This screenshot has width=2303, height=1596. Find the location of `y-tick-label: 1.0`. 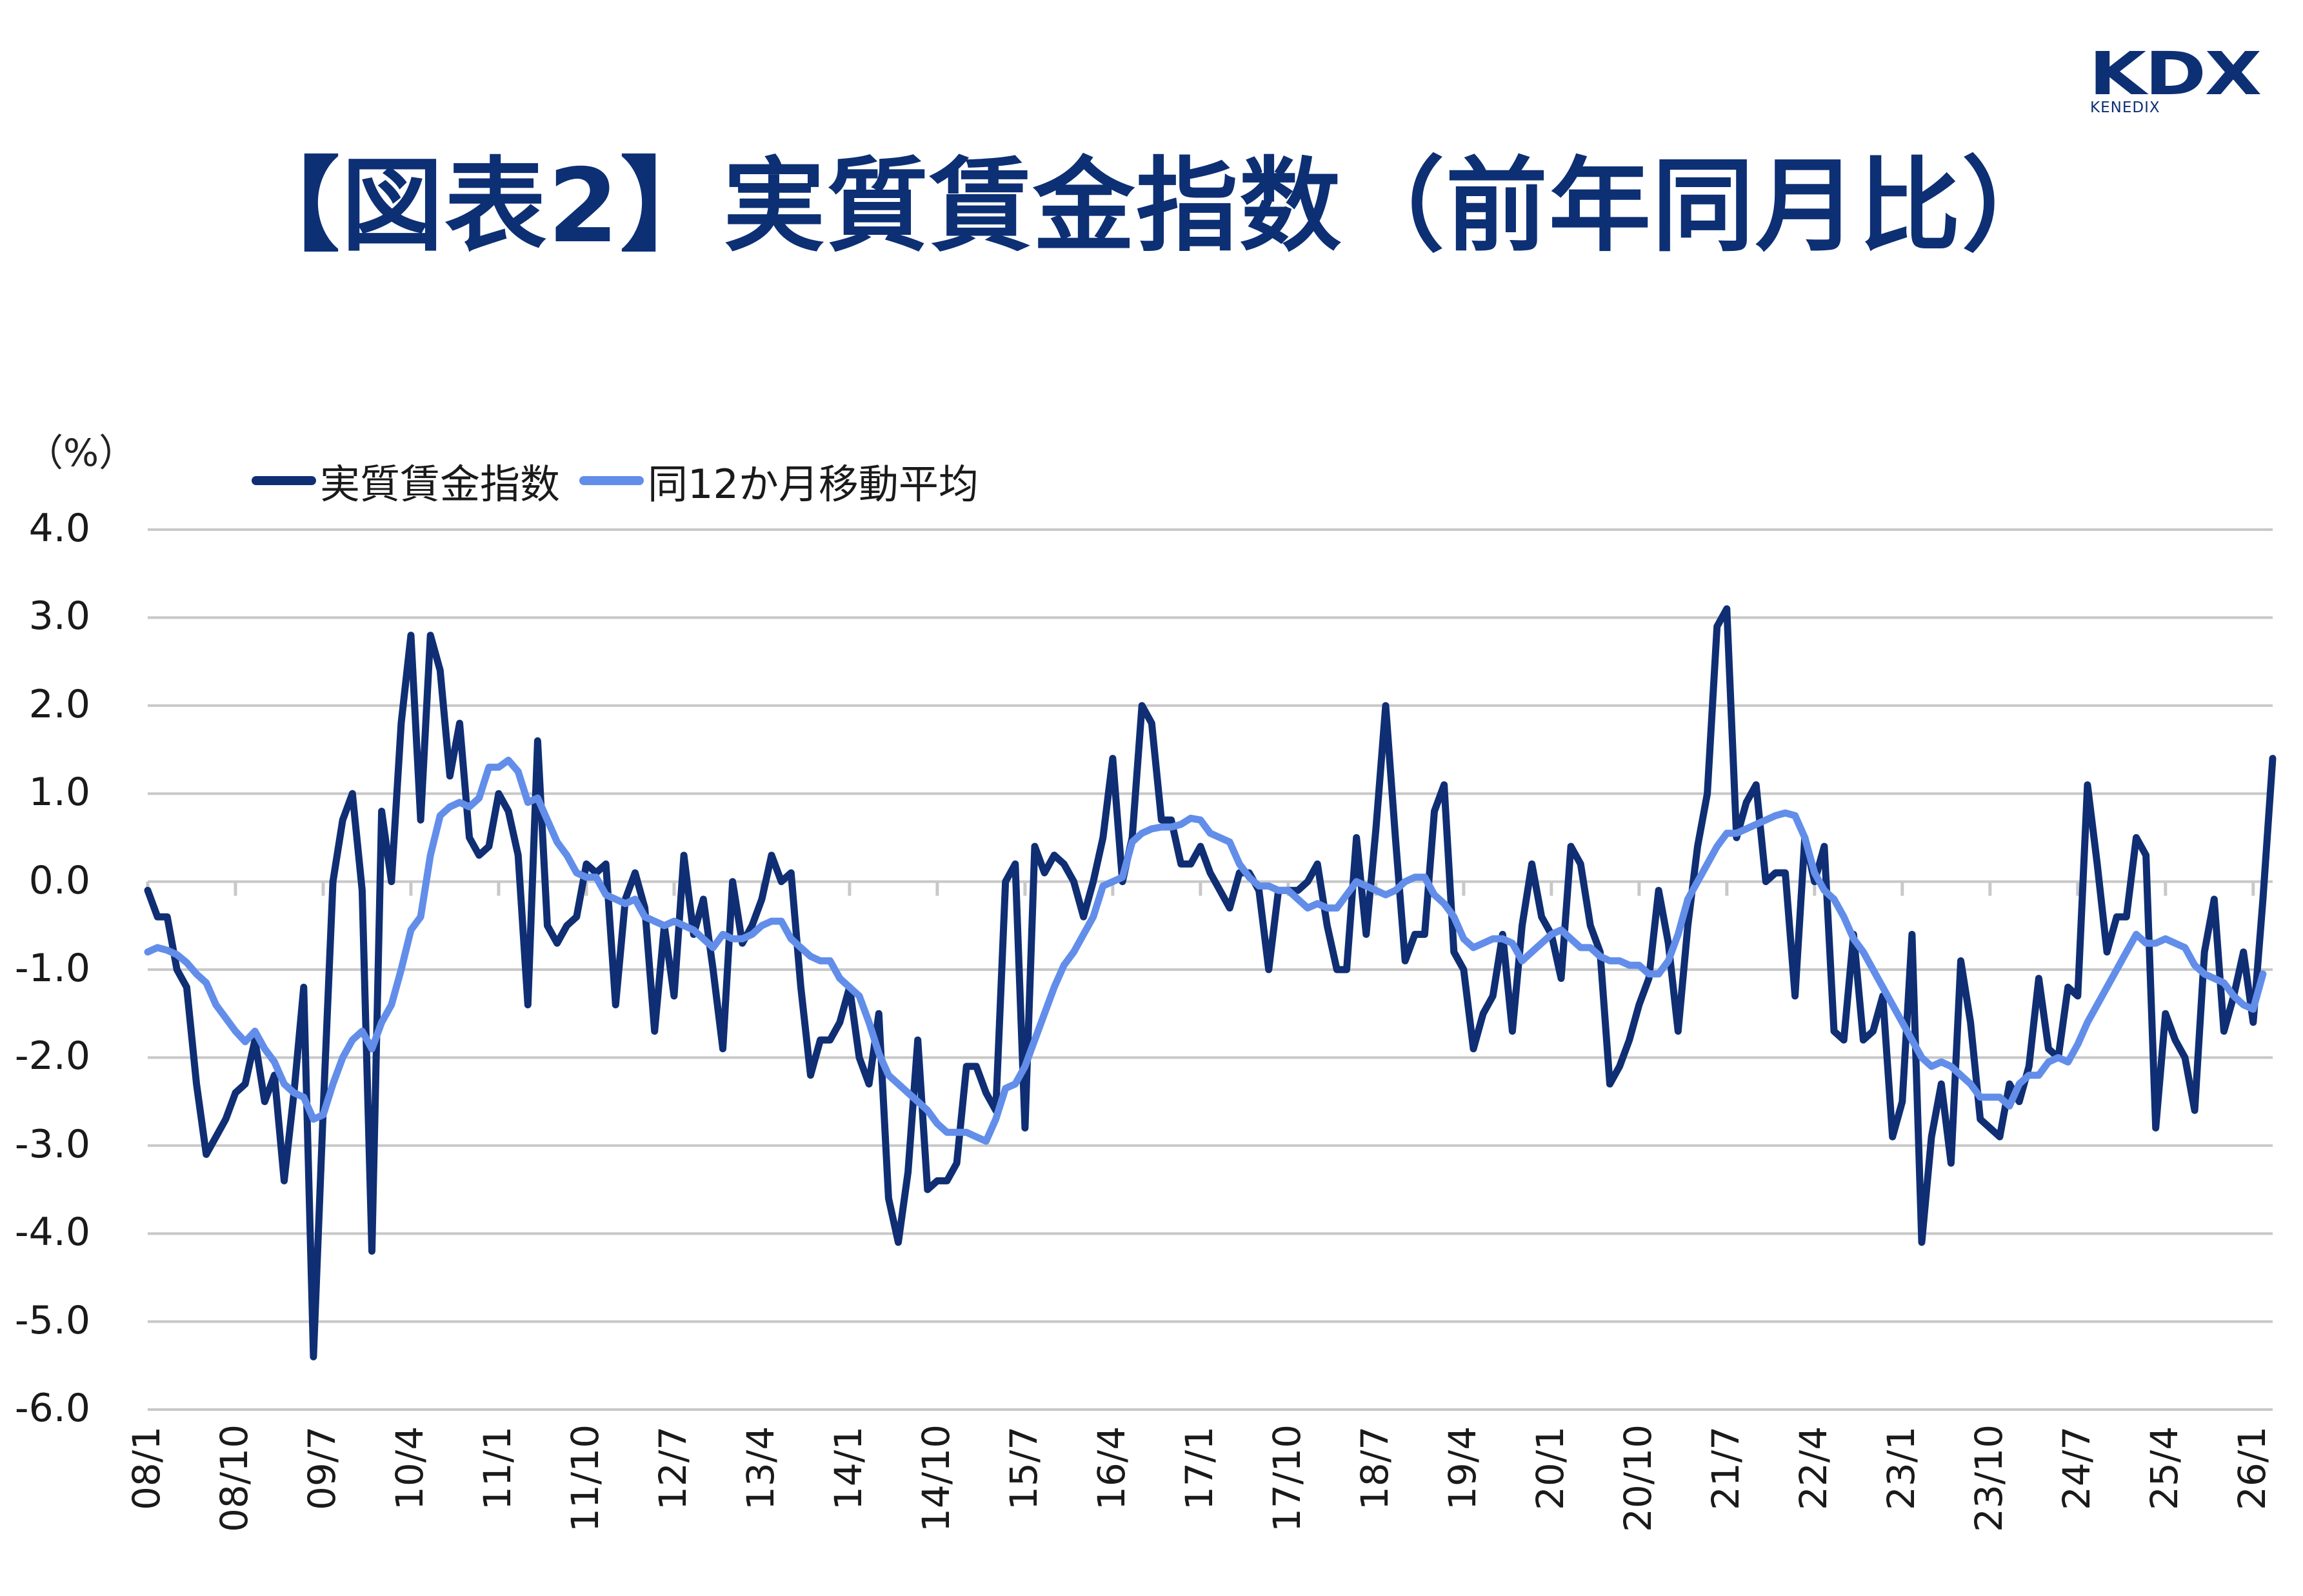

y-tick-label: 1.0 is located at coordinates (59, 792).